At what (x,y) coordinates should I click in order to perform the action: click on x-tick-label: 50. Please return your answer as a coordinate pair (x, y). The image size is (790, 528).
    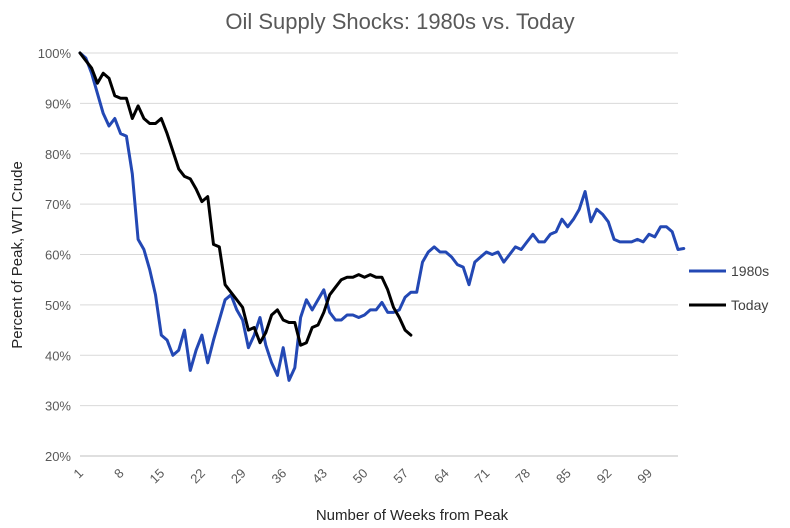
    Looking at the image, I should click on (360, 476).